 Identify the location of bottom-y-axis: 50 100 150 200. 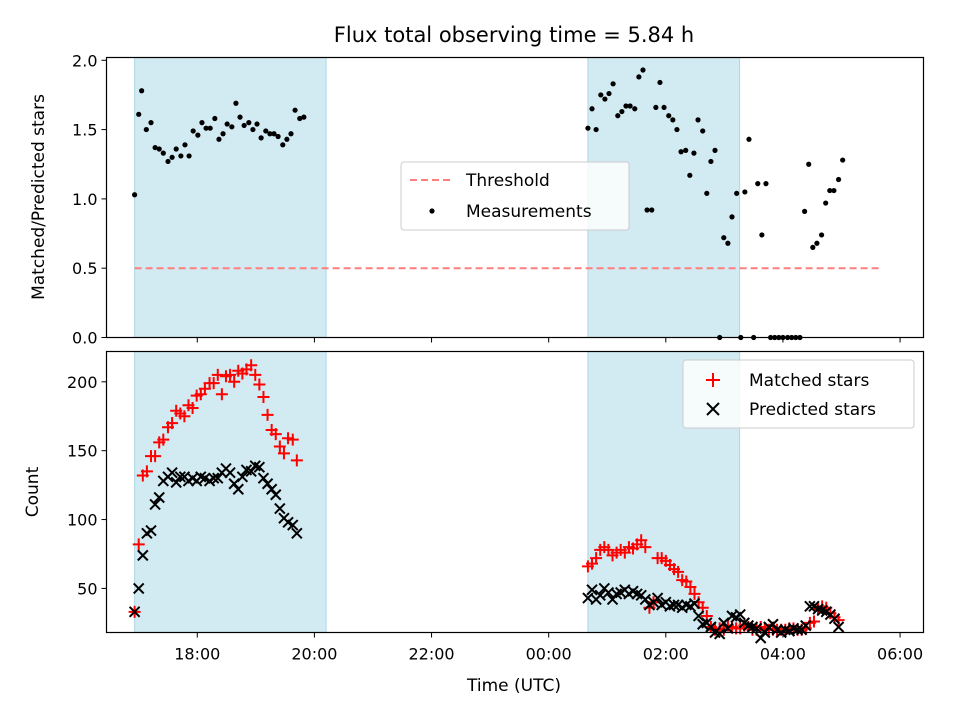
(87, 485).